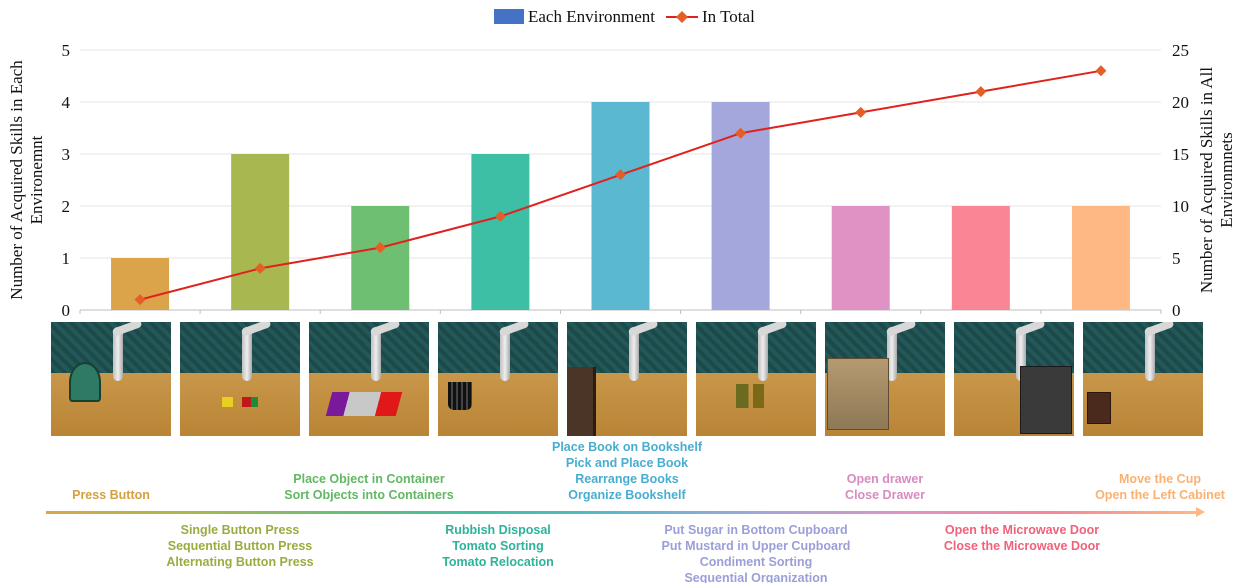  What do you see at coordinates (756, 562) in the screenshot?
I see `caption-line: Condiment Sorting` at bounding box center [756, 562].